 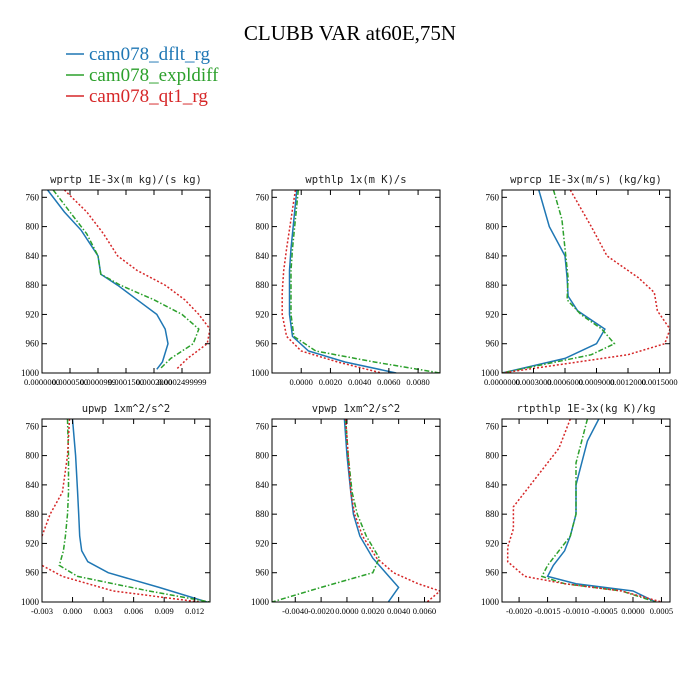 I want to click on panel-title: rtpthlp 1E-3x(kg K)/kg, so click(x=585, y=409).